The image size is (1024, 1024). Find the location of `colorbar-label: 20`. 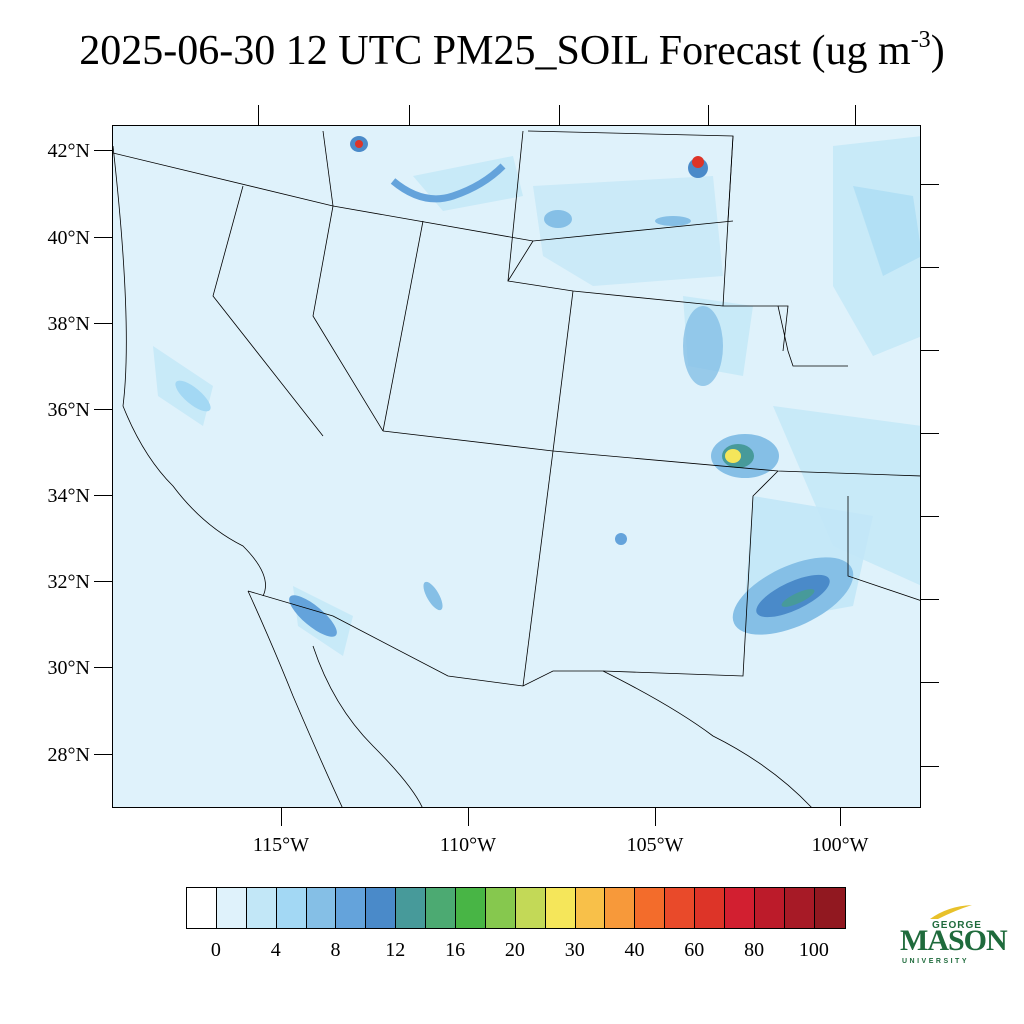

colorbar-label: 20 is located at coordinates (514, 950).